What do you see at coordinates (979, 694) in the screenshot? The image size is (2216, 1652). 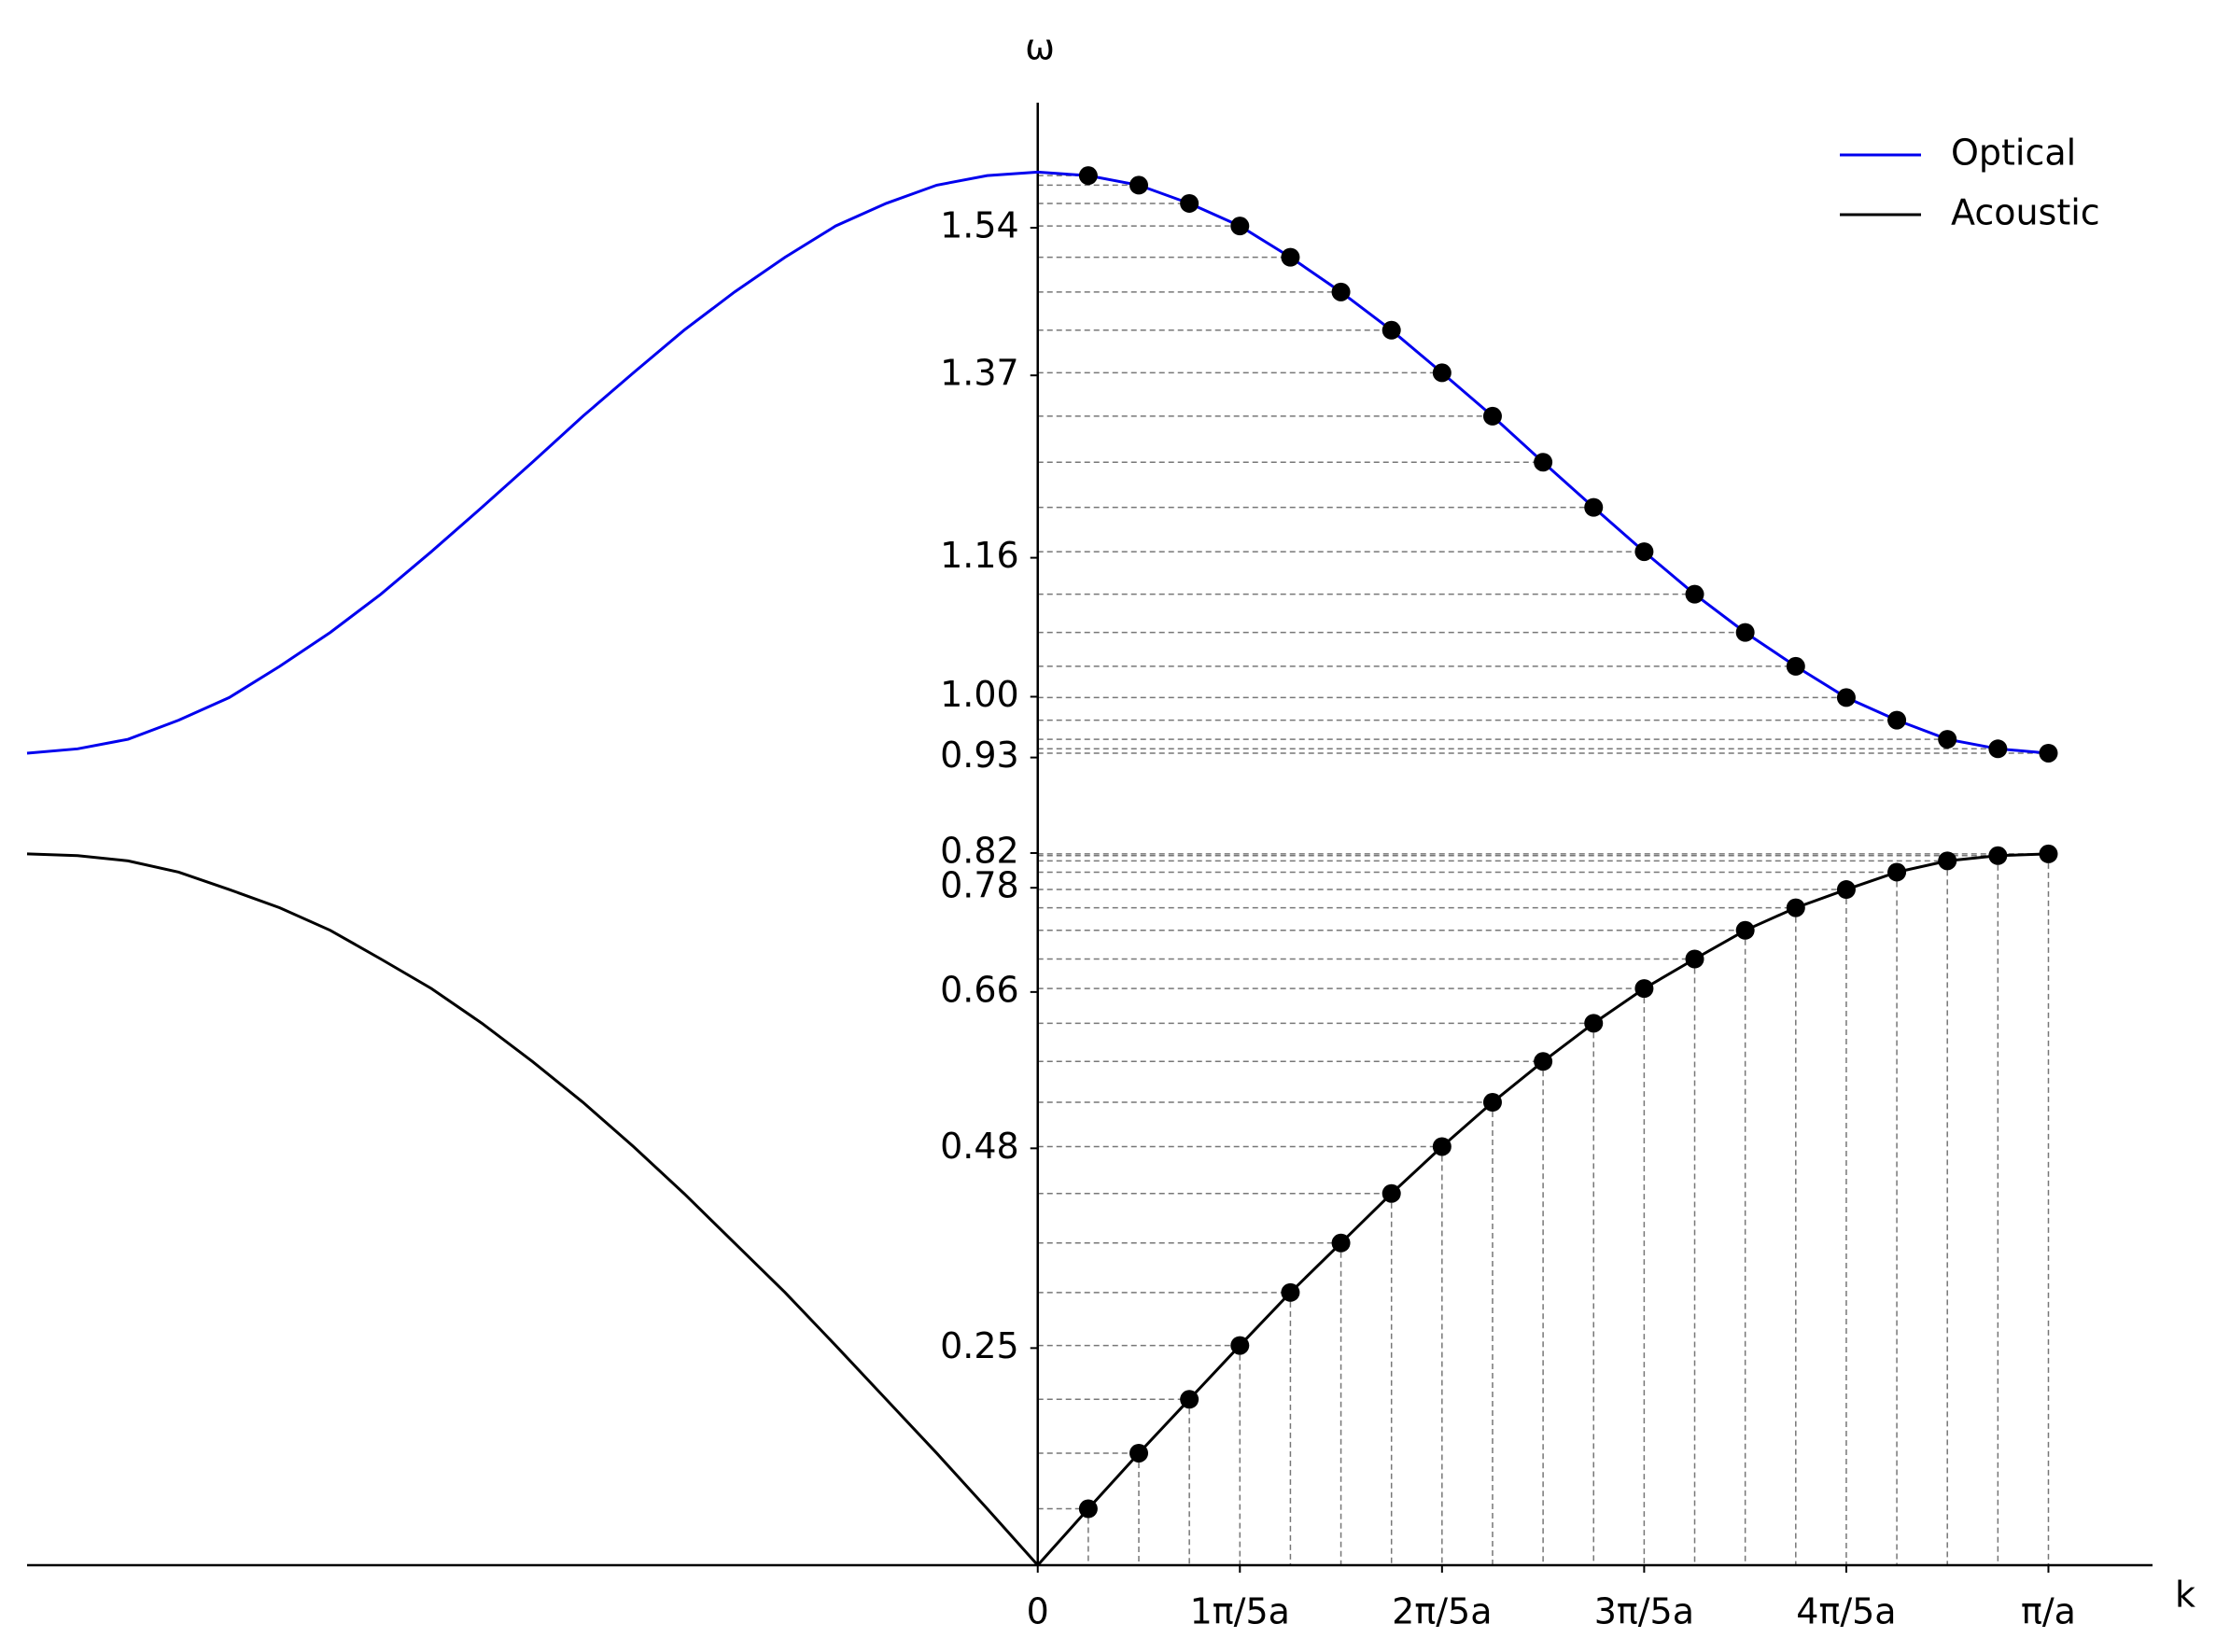 I see `y-tick-label: 1.00` at bounding box center [979, 694].